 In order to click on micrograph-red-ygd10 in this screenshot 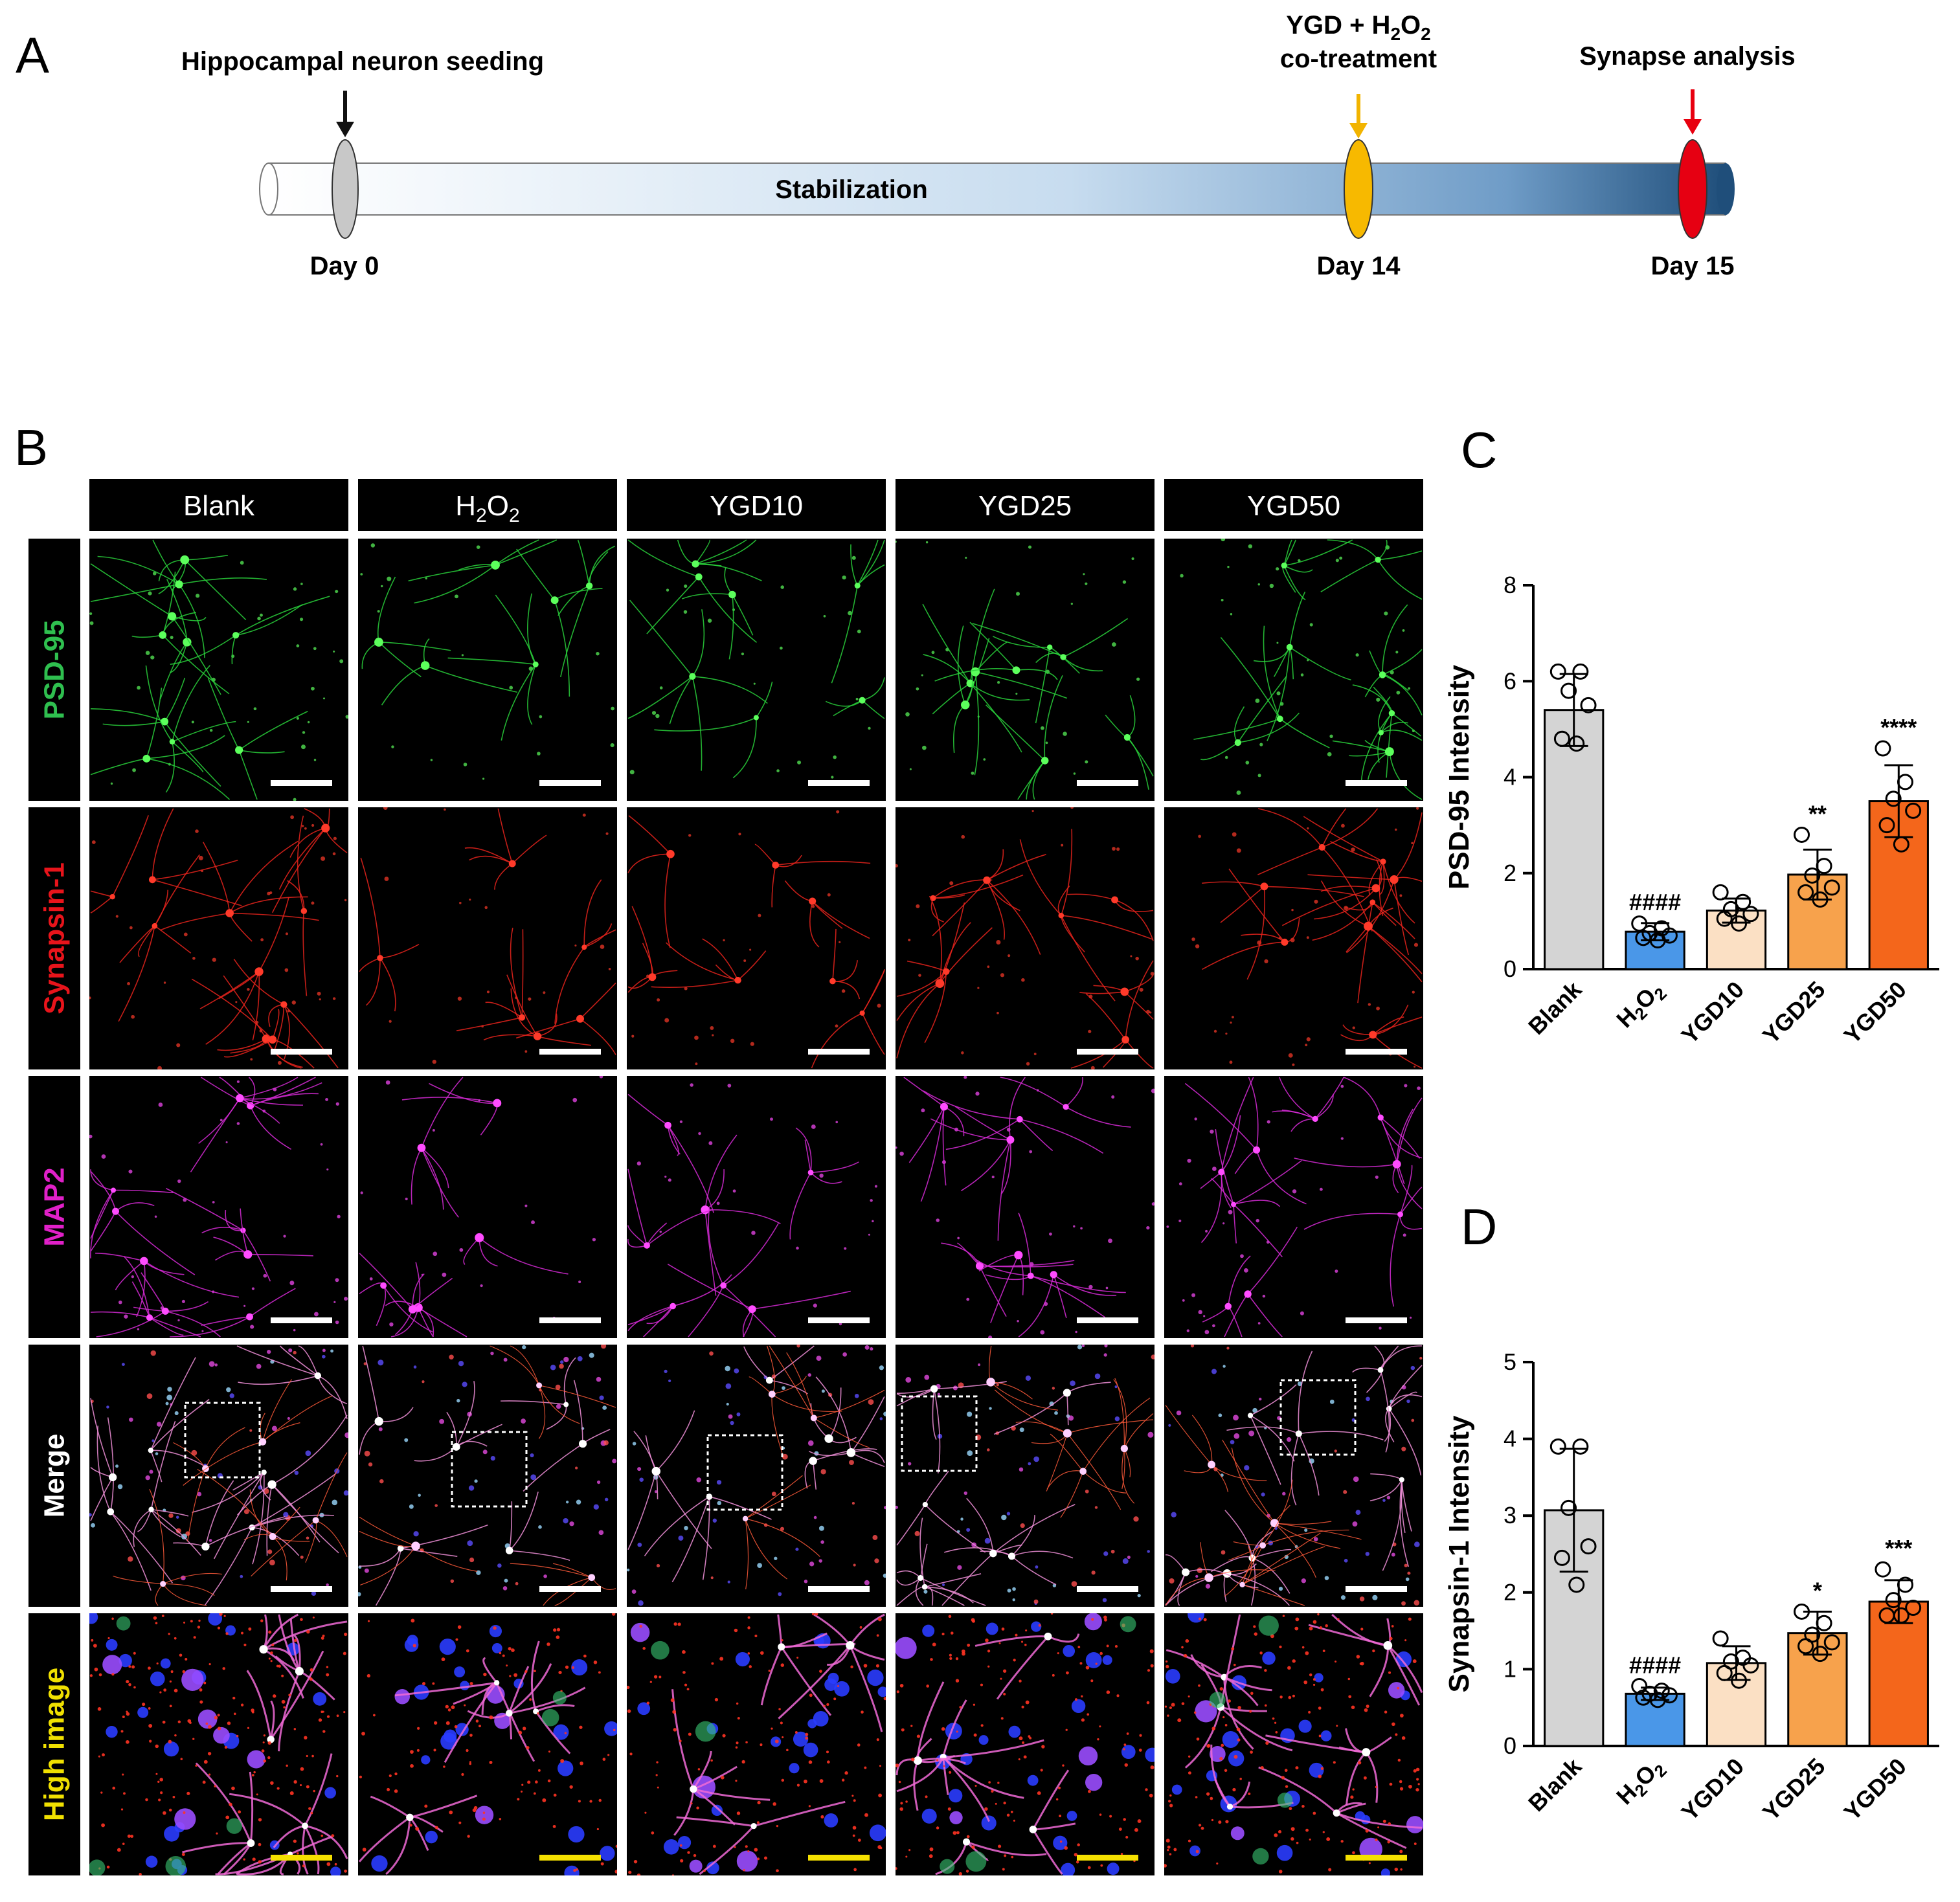, I will do `click(756, 938)`.